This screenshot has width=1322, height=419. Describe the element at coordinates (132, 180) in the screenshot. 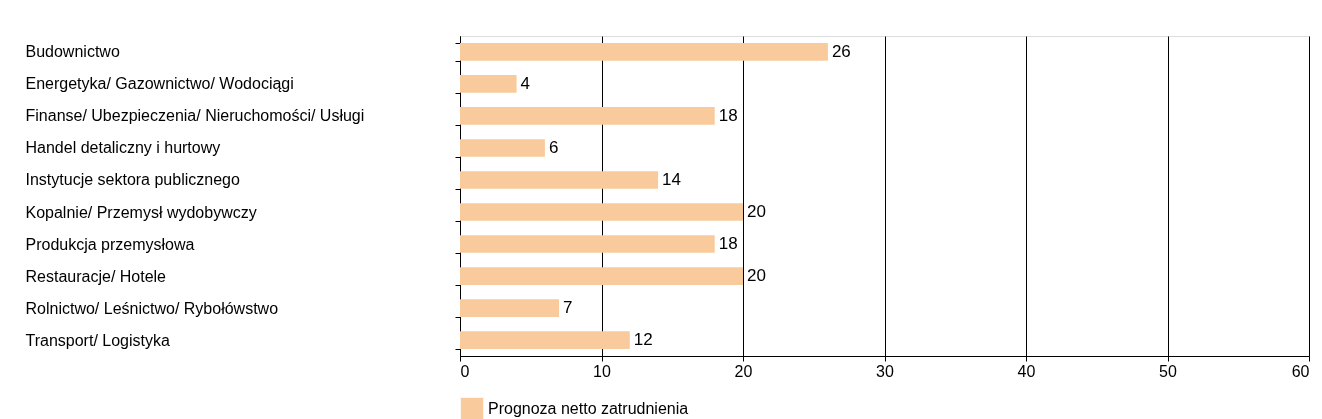

I see `y-tick-label: Instytucje sektora publicznego` at that location.